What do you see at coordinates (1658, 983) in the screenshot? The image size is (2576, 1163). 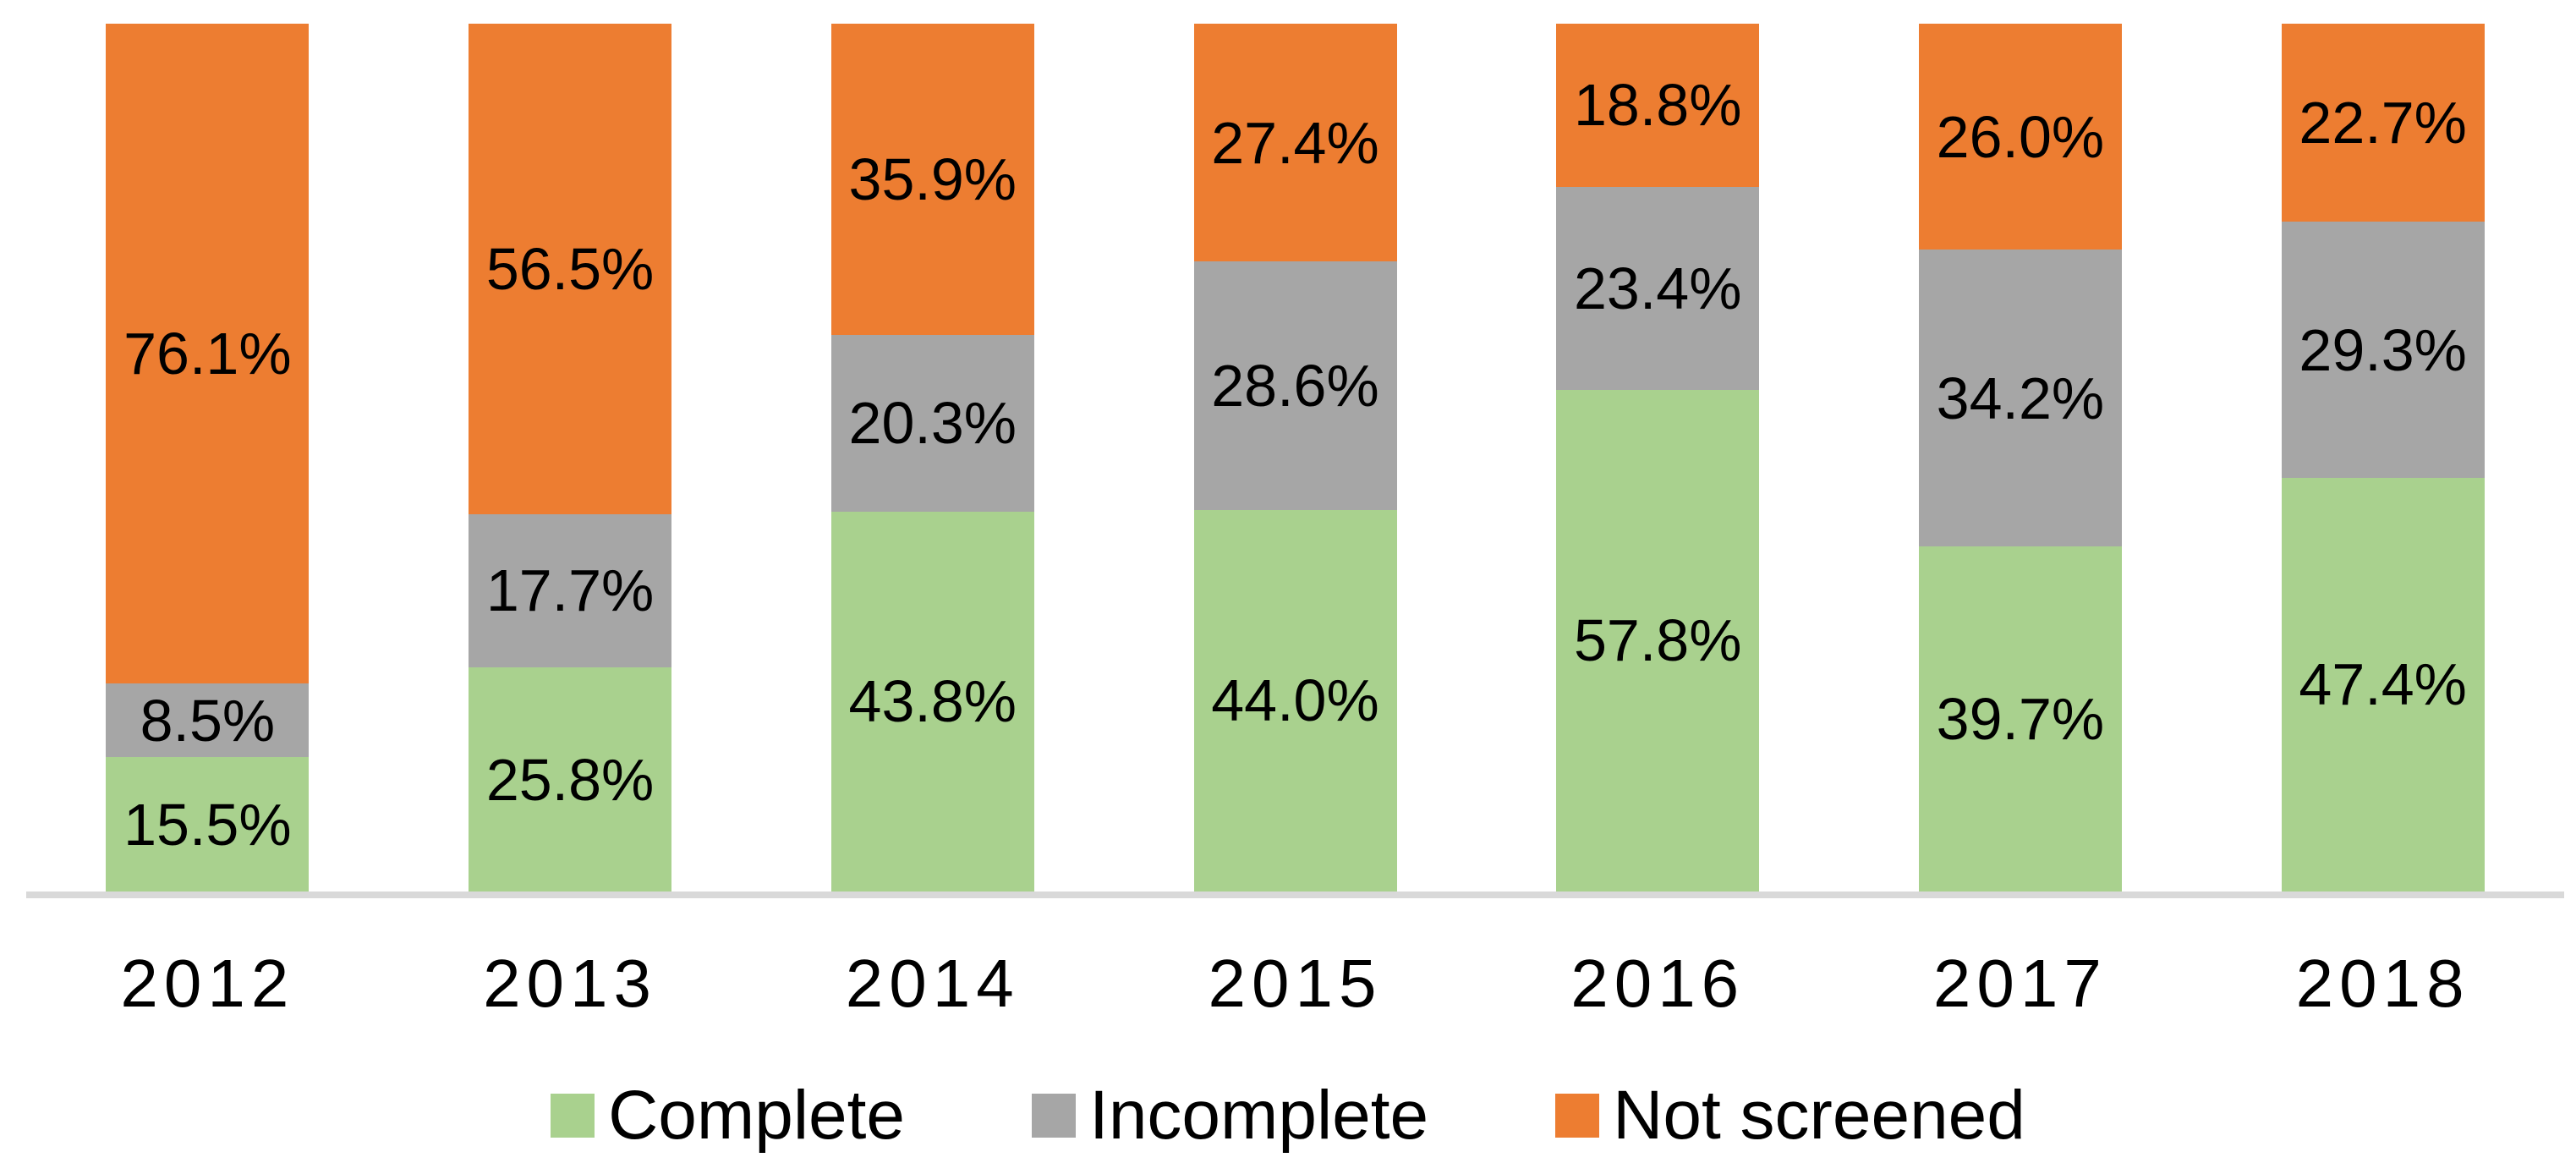 I see `x-axis-label-2016: 2016` at bounding box center [1658, 983].